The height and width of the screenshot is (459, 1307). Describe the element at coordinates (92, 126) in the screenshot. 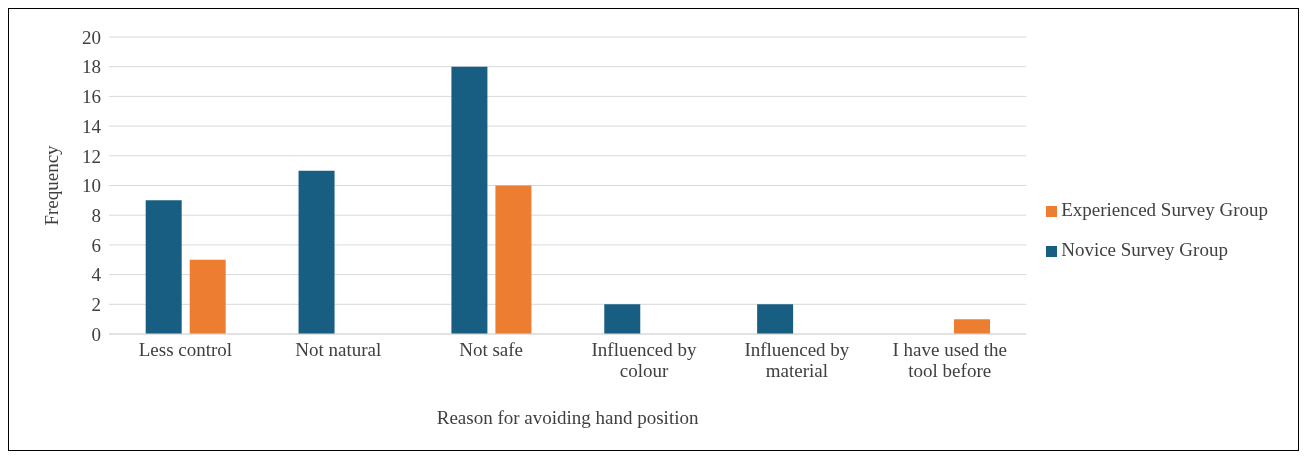

I see `y-tick-label: 14` at that location.